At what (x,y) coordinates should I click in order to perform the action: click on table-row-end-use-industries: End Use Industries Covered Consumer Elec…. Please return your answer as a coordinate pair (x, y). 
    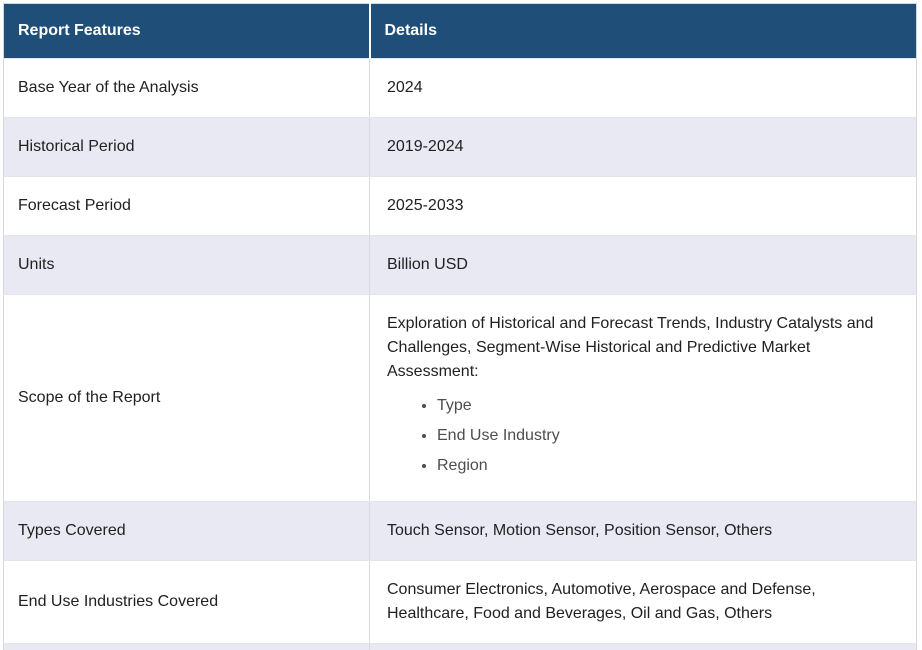
    Looking at the image, I should click on (460, 602).